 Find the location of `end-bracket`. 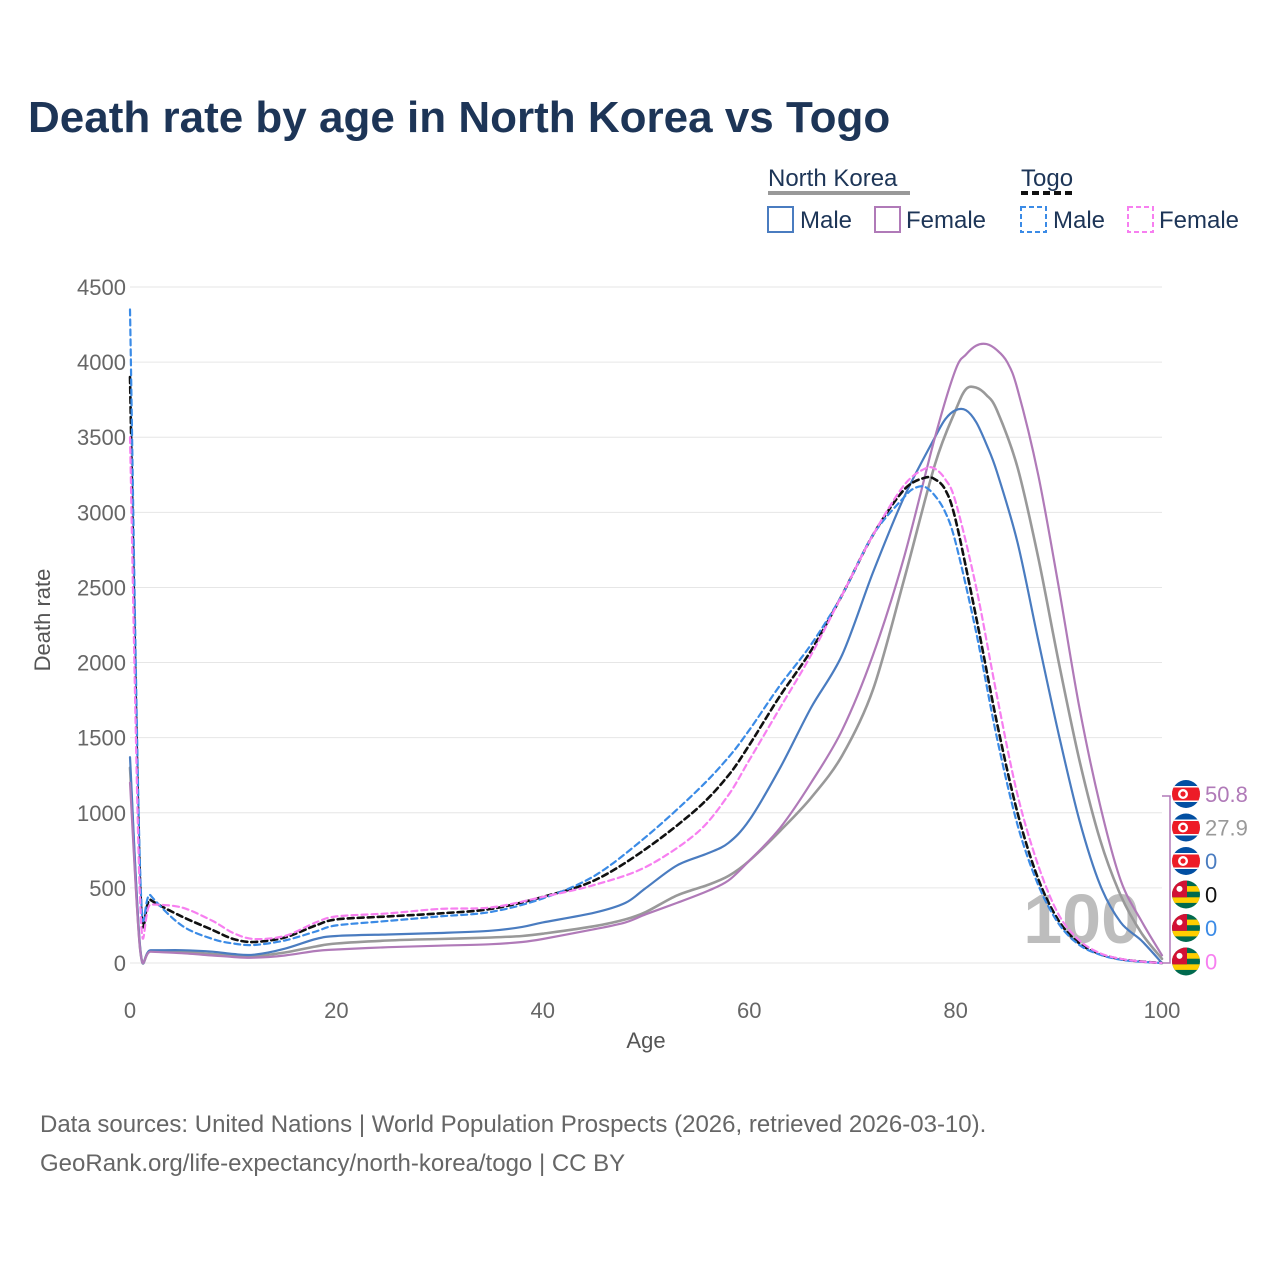

end-bracket is located at coordinates (1166, 879).